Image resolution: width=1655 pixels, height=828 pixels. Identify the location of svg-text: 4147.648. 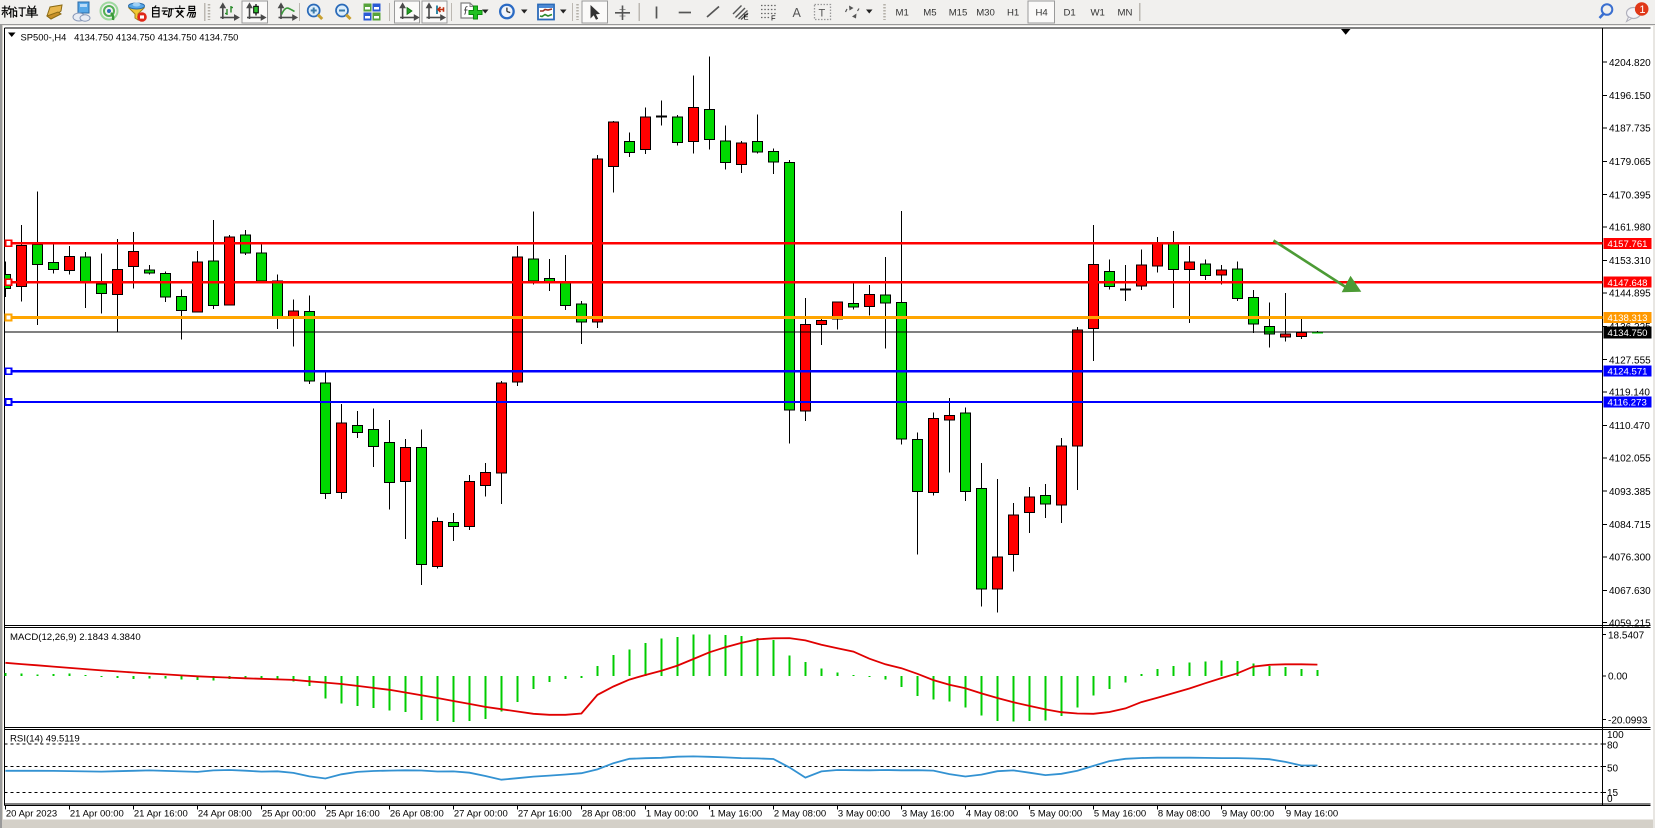
(1628, 283).